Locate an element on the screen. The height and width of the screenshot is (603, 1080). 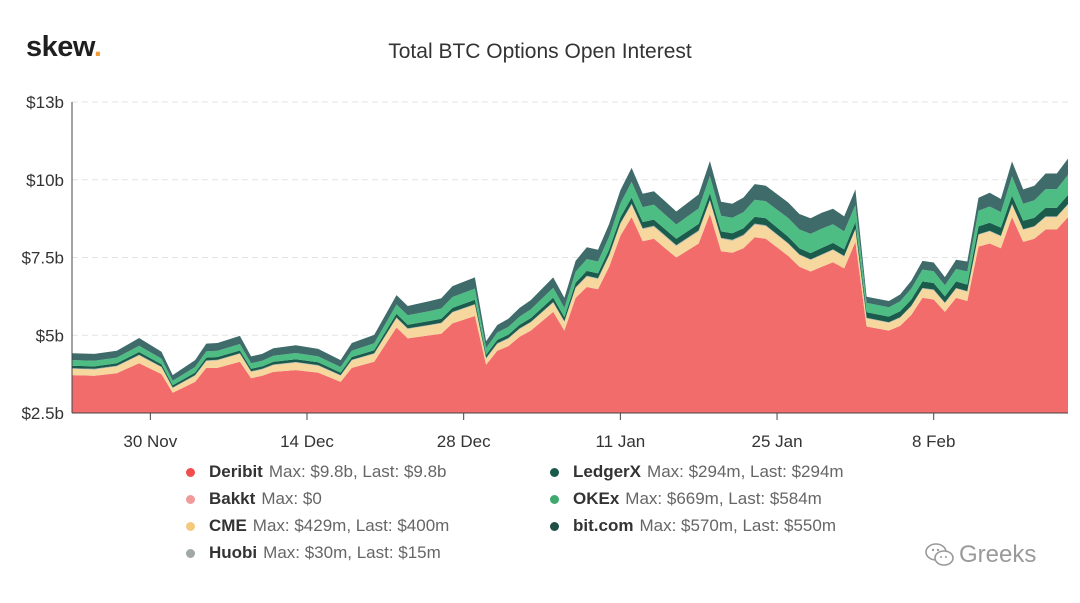
legend-name: LedgerX is located at coordinates (607, 471).